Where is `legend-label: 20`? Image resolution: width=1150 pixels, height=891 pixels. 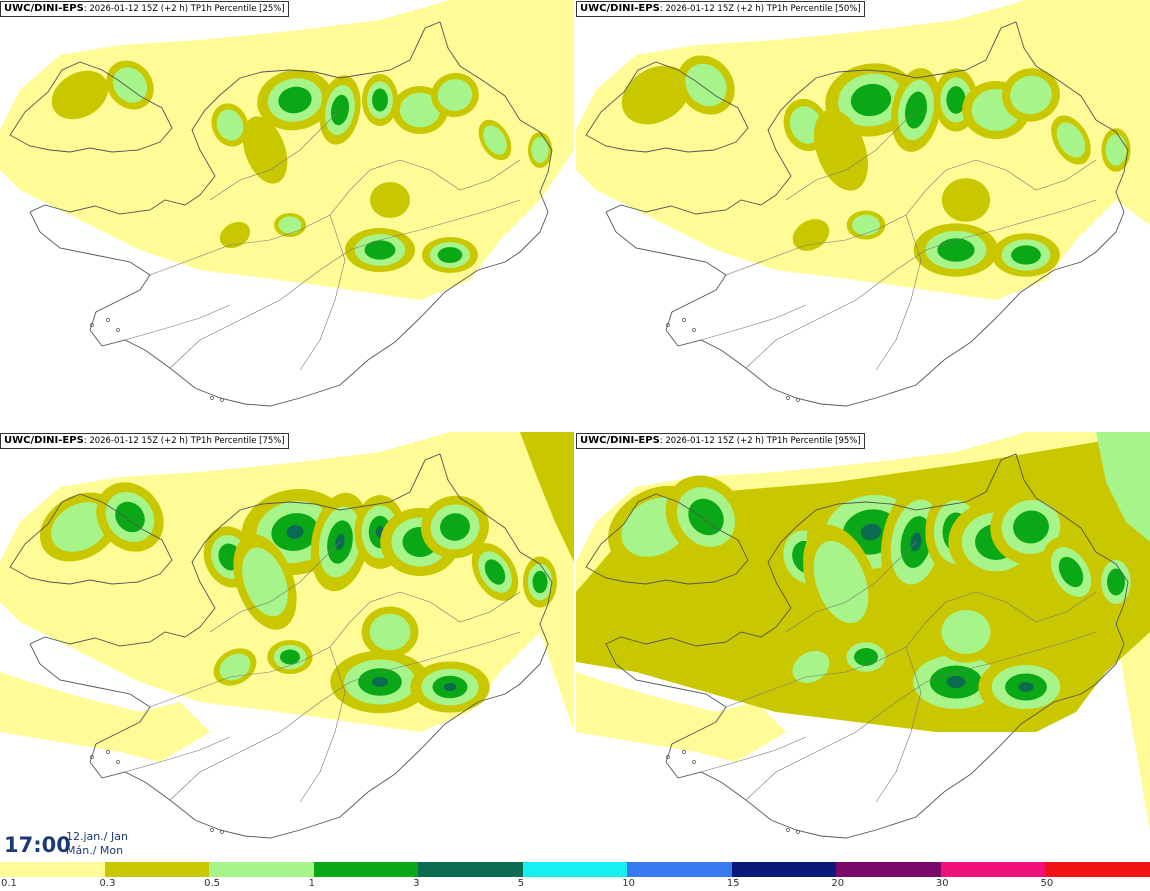 legend-label: 20 is located at coordinates (838, 883).